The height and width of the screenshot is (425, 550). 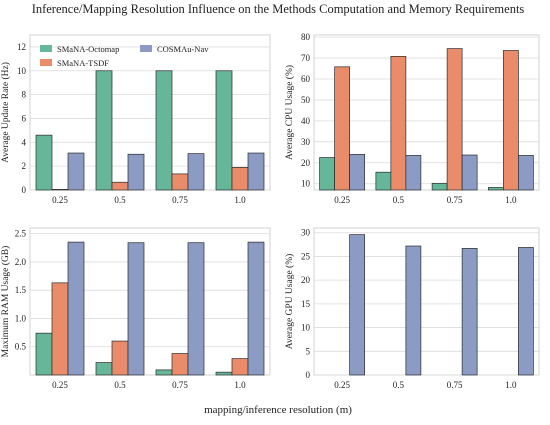 I want to click on y-tick-label: 25, so click(x=306, y=256).